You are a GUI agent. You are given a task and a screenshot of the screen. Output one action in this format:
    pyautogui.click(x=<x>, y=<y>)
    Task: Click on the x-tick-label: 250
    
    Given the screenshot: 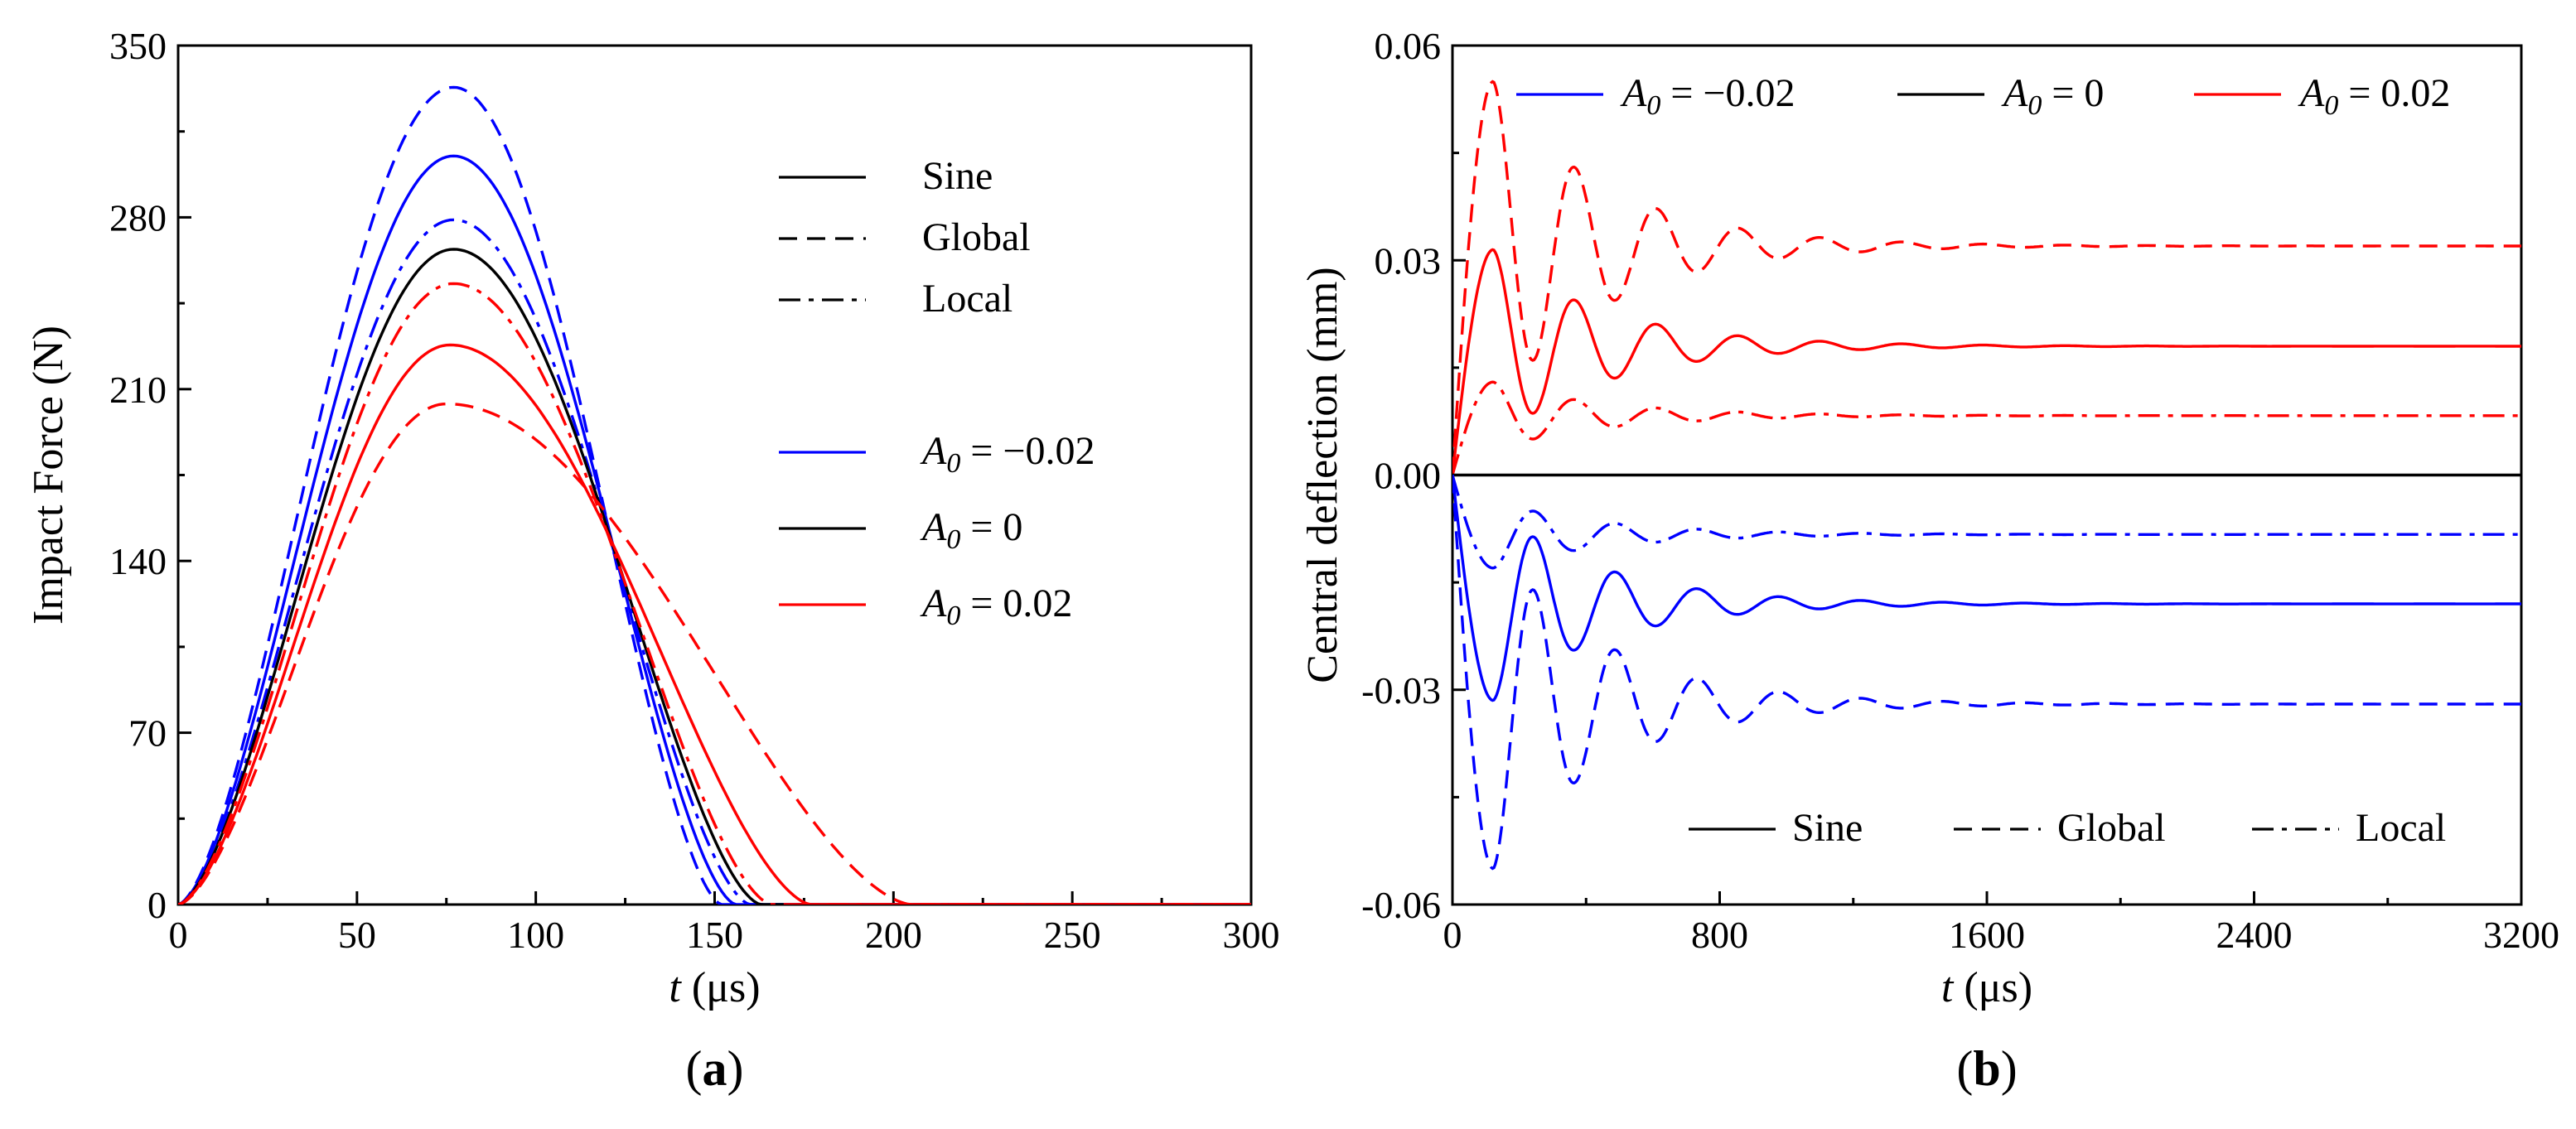 What is the action you would take?
    pyautogui.click(x=1072, y=935)
    